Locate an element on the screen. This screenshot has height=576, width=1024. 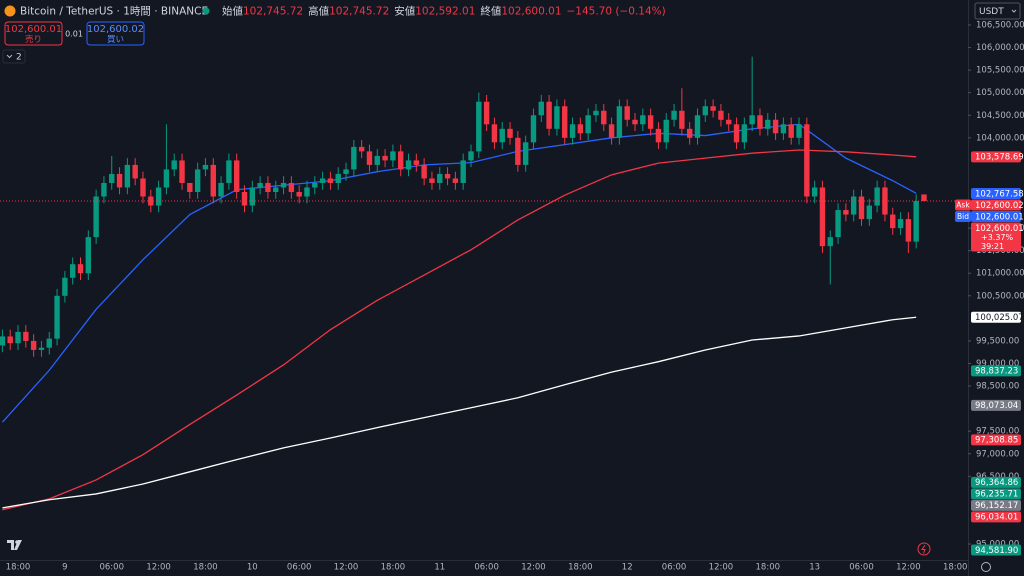
price-tag-label: Ask is located at coordinates (963, 204).